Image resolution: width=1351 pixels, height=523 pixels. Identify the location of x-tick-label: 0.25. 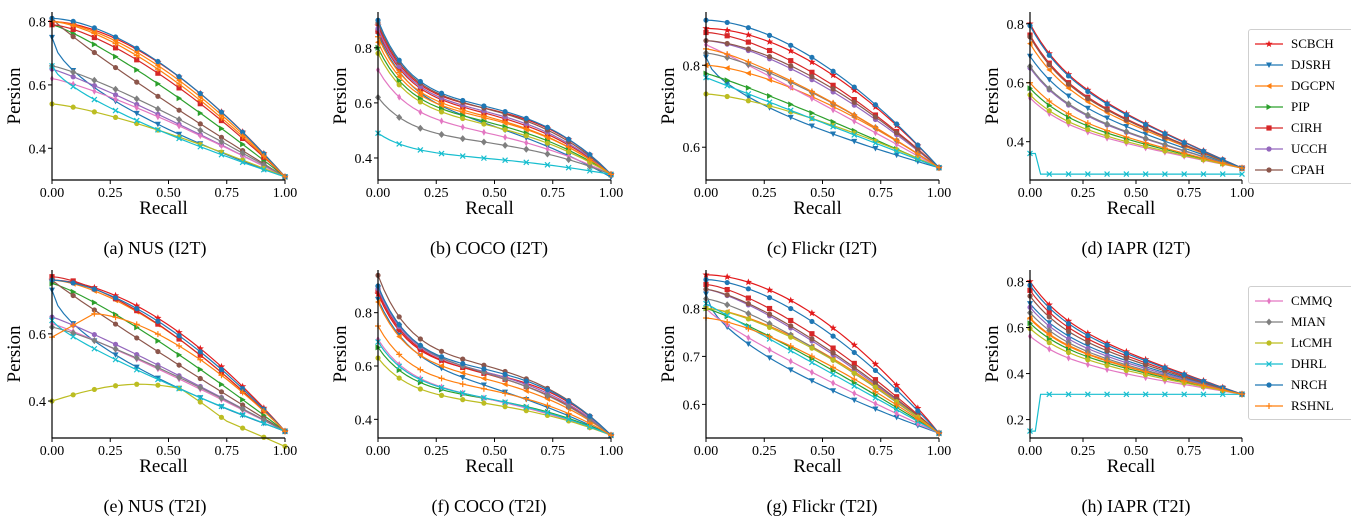
(110, 451).